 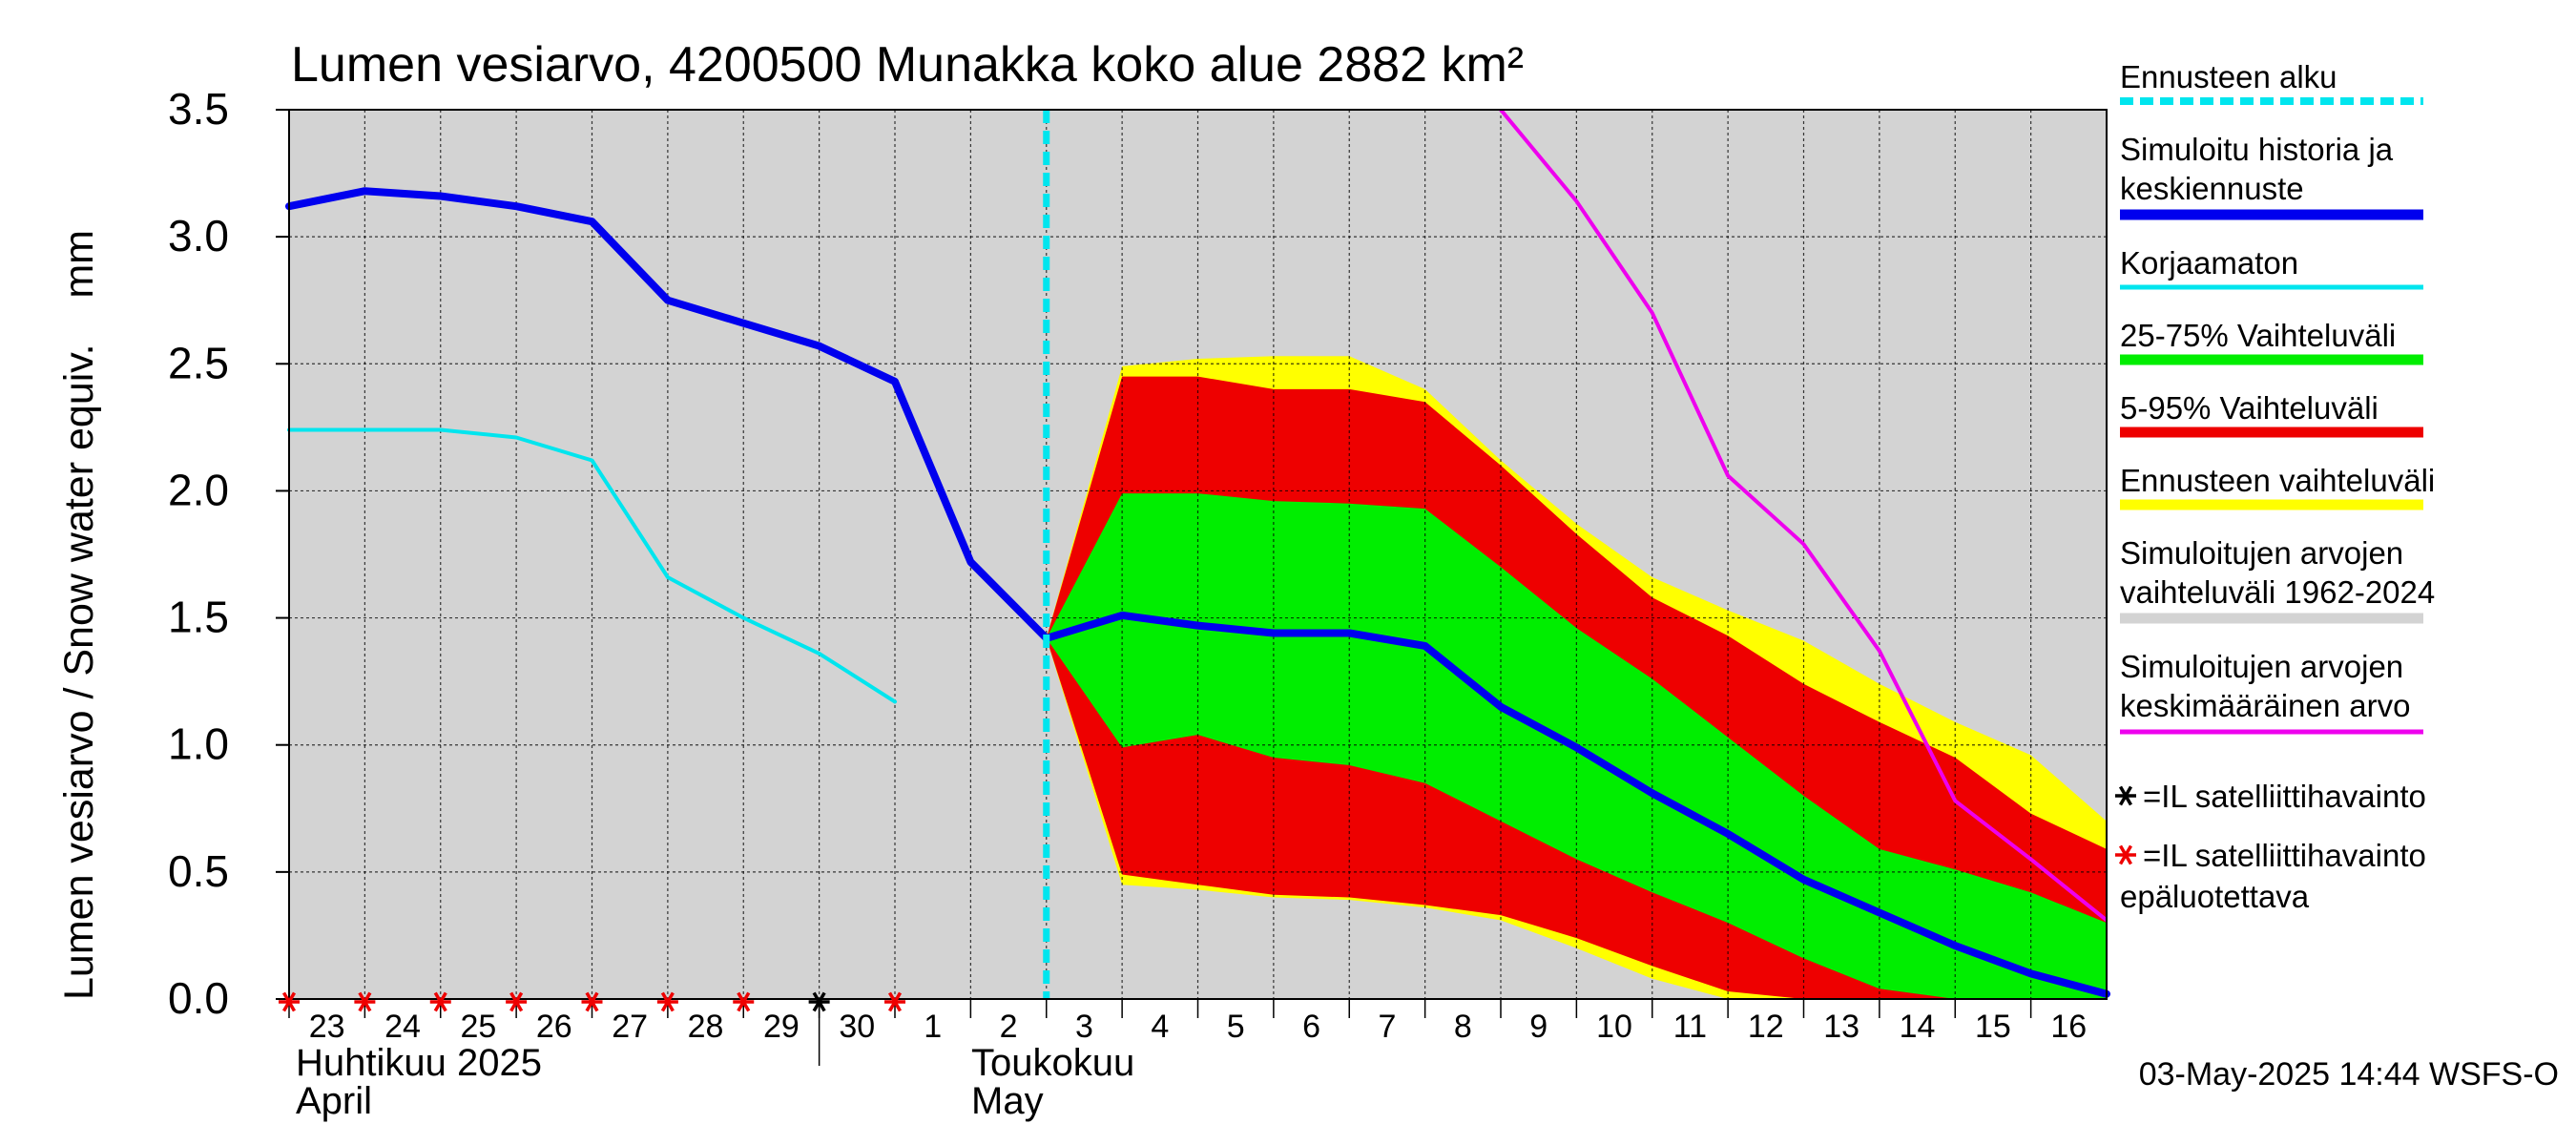 I want to click on x-tick-label: 28, so click(x=706, y=1027).